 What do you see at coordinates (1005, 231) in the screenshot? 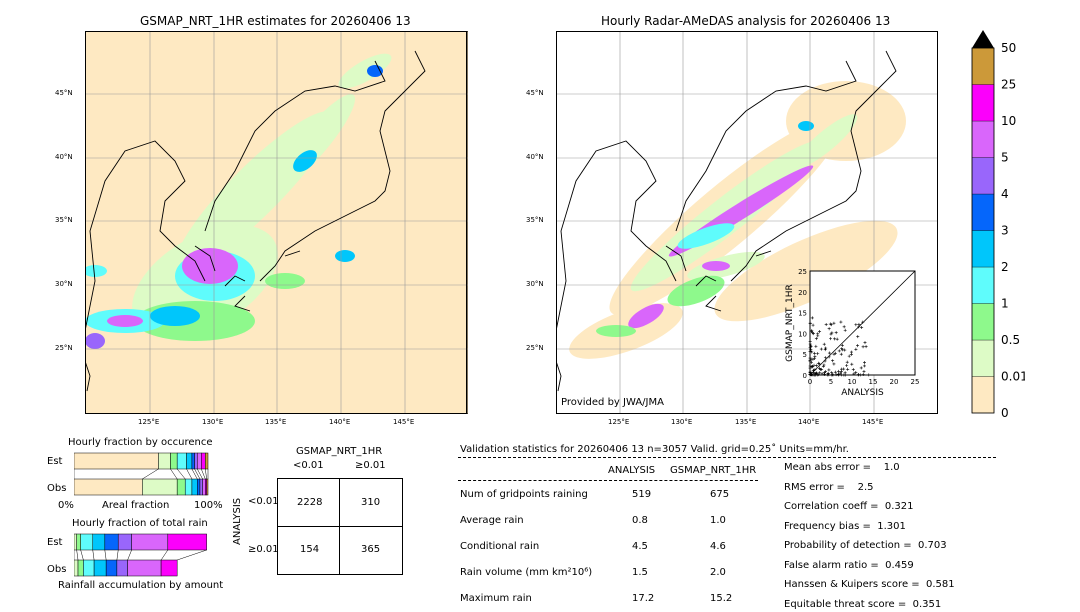
I see `colorbar-tick-label: 3` at bounding box center [1005, 231].